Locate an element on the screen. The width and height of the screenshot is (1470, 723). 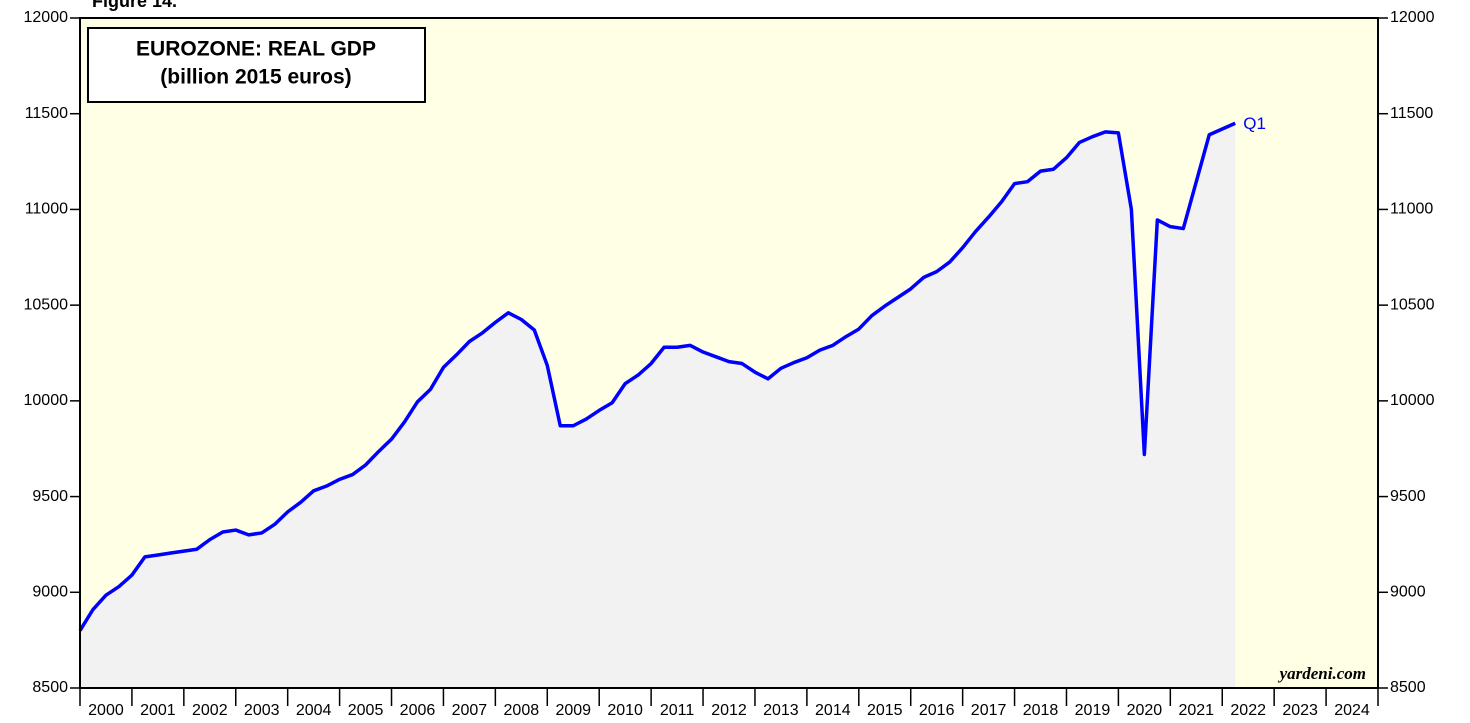
y-tick-label: 10000 is located at coordinates (46, 400).